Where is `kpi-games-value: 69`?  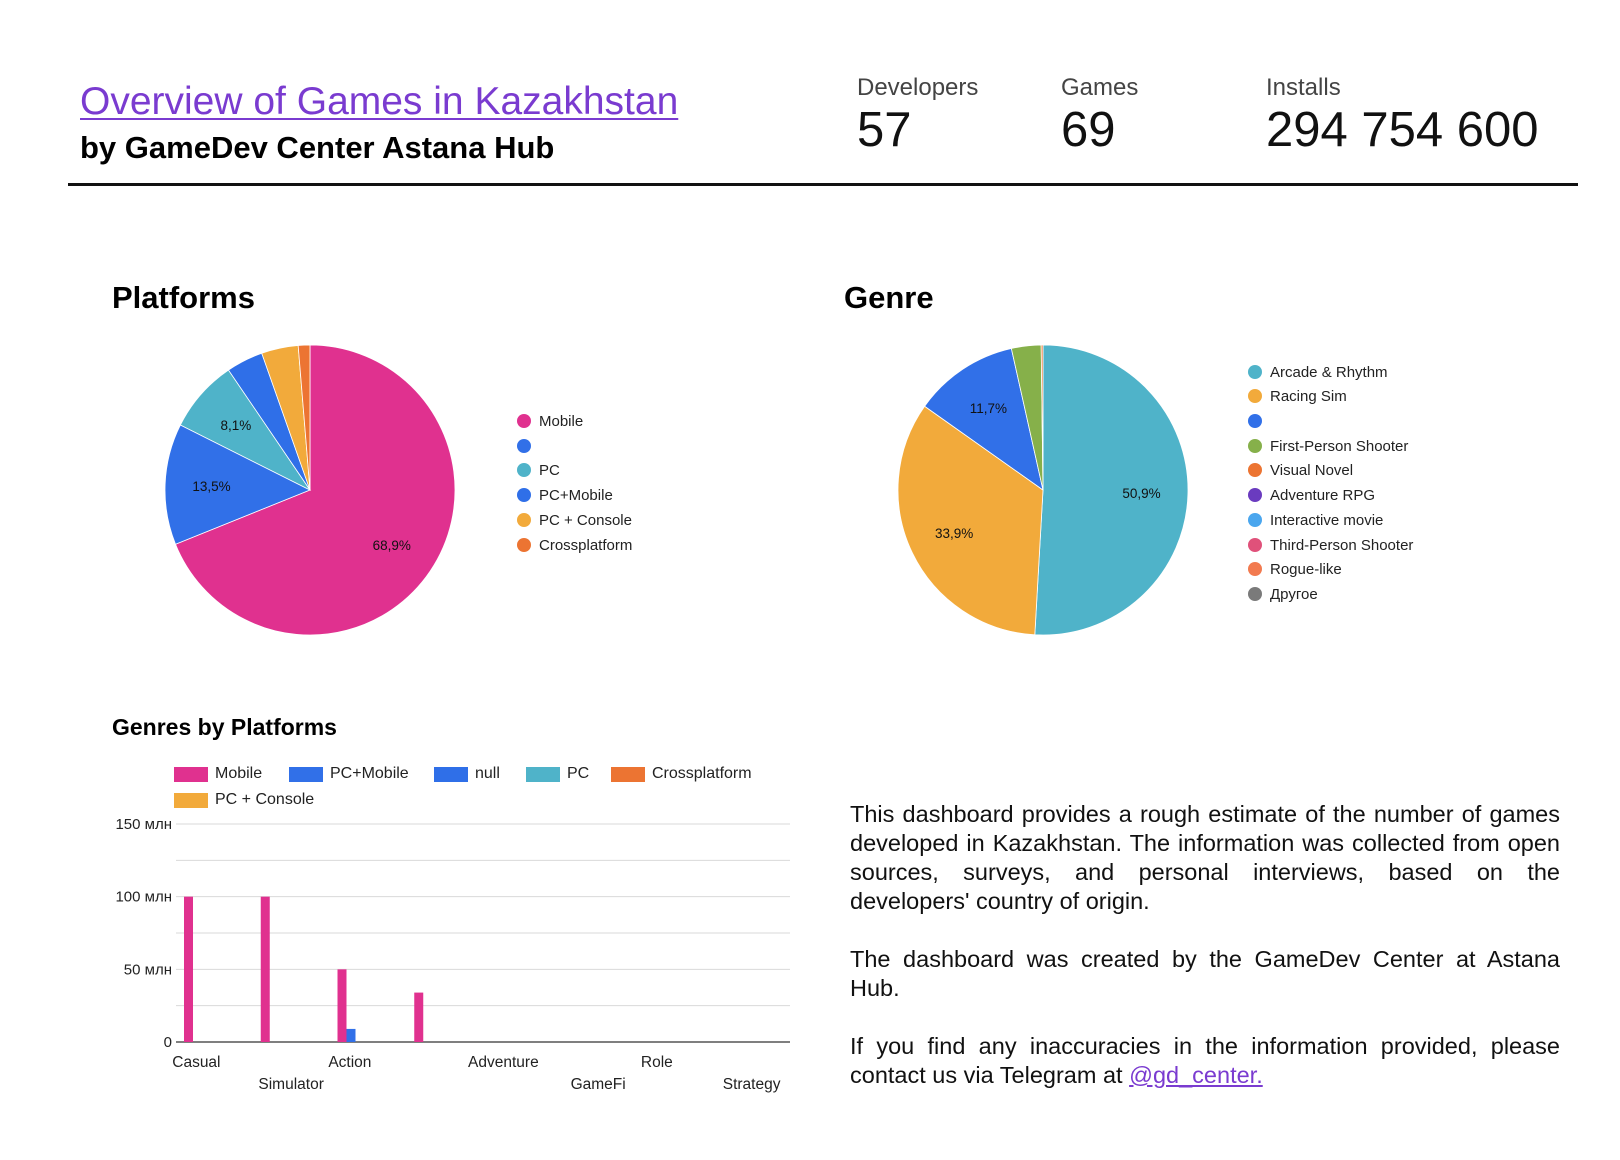 kpi-games-value: 69 is located at coordinates (1088, 130).